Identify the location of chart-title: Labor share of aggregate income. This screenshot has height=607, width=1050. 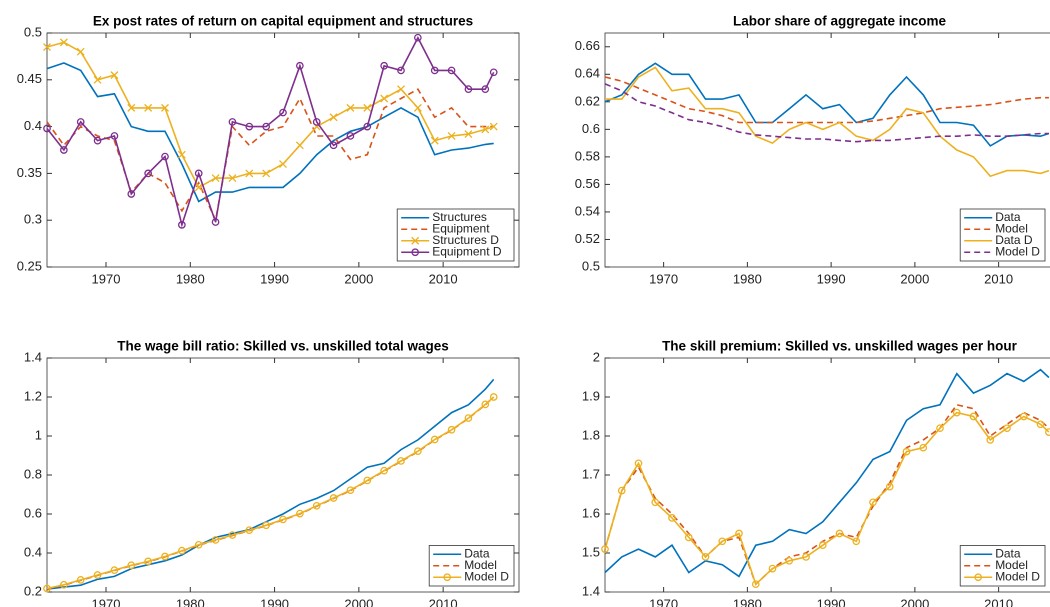
(840, 21).